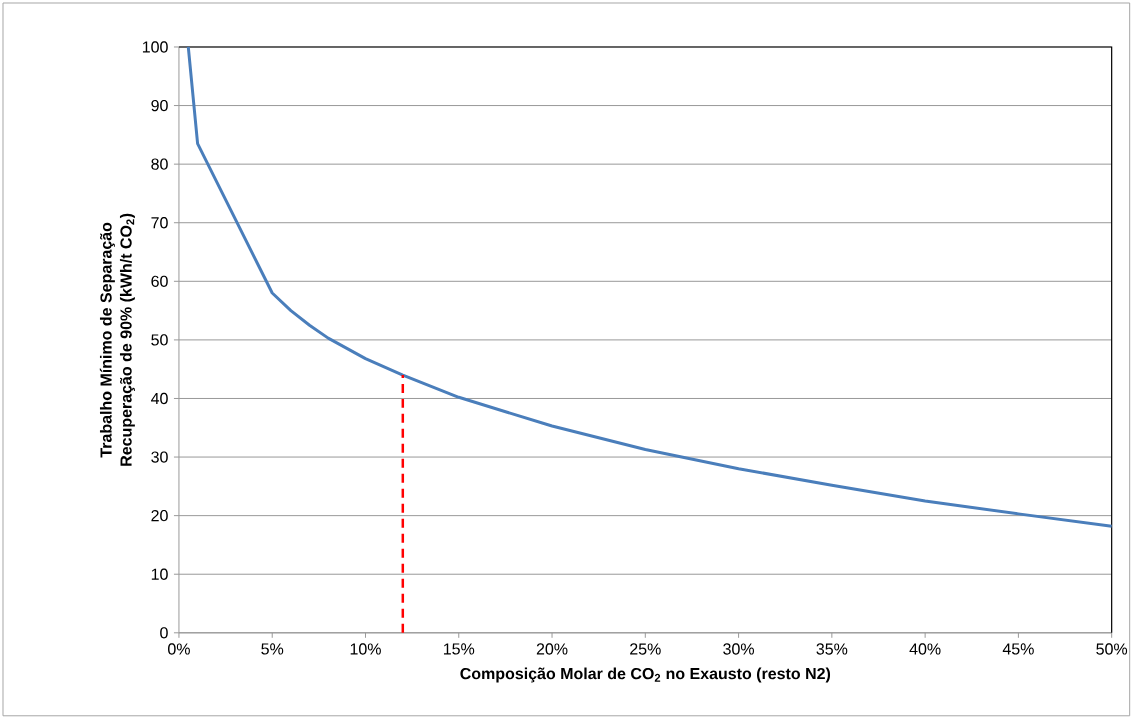 This screenshot has width=1133, height=719. Describe the element at coordinates (117, 339) in the screenshot. I see `y-axis-title: Trabalho Mínimo de Separação Recuperação de 90% (kWh/t CO$_{2}$)` at that location.